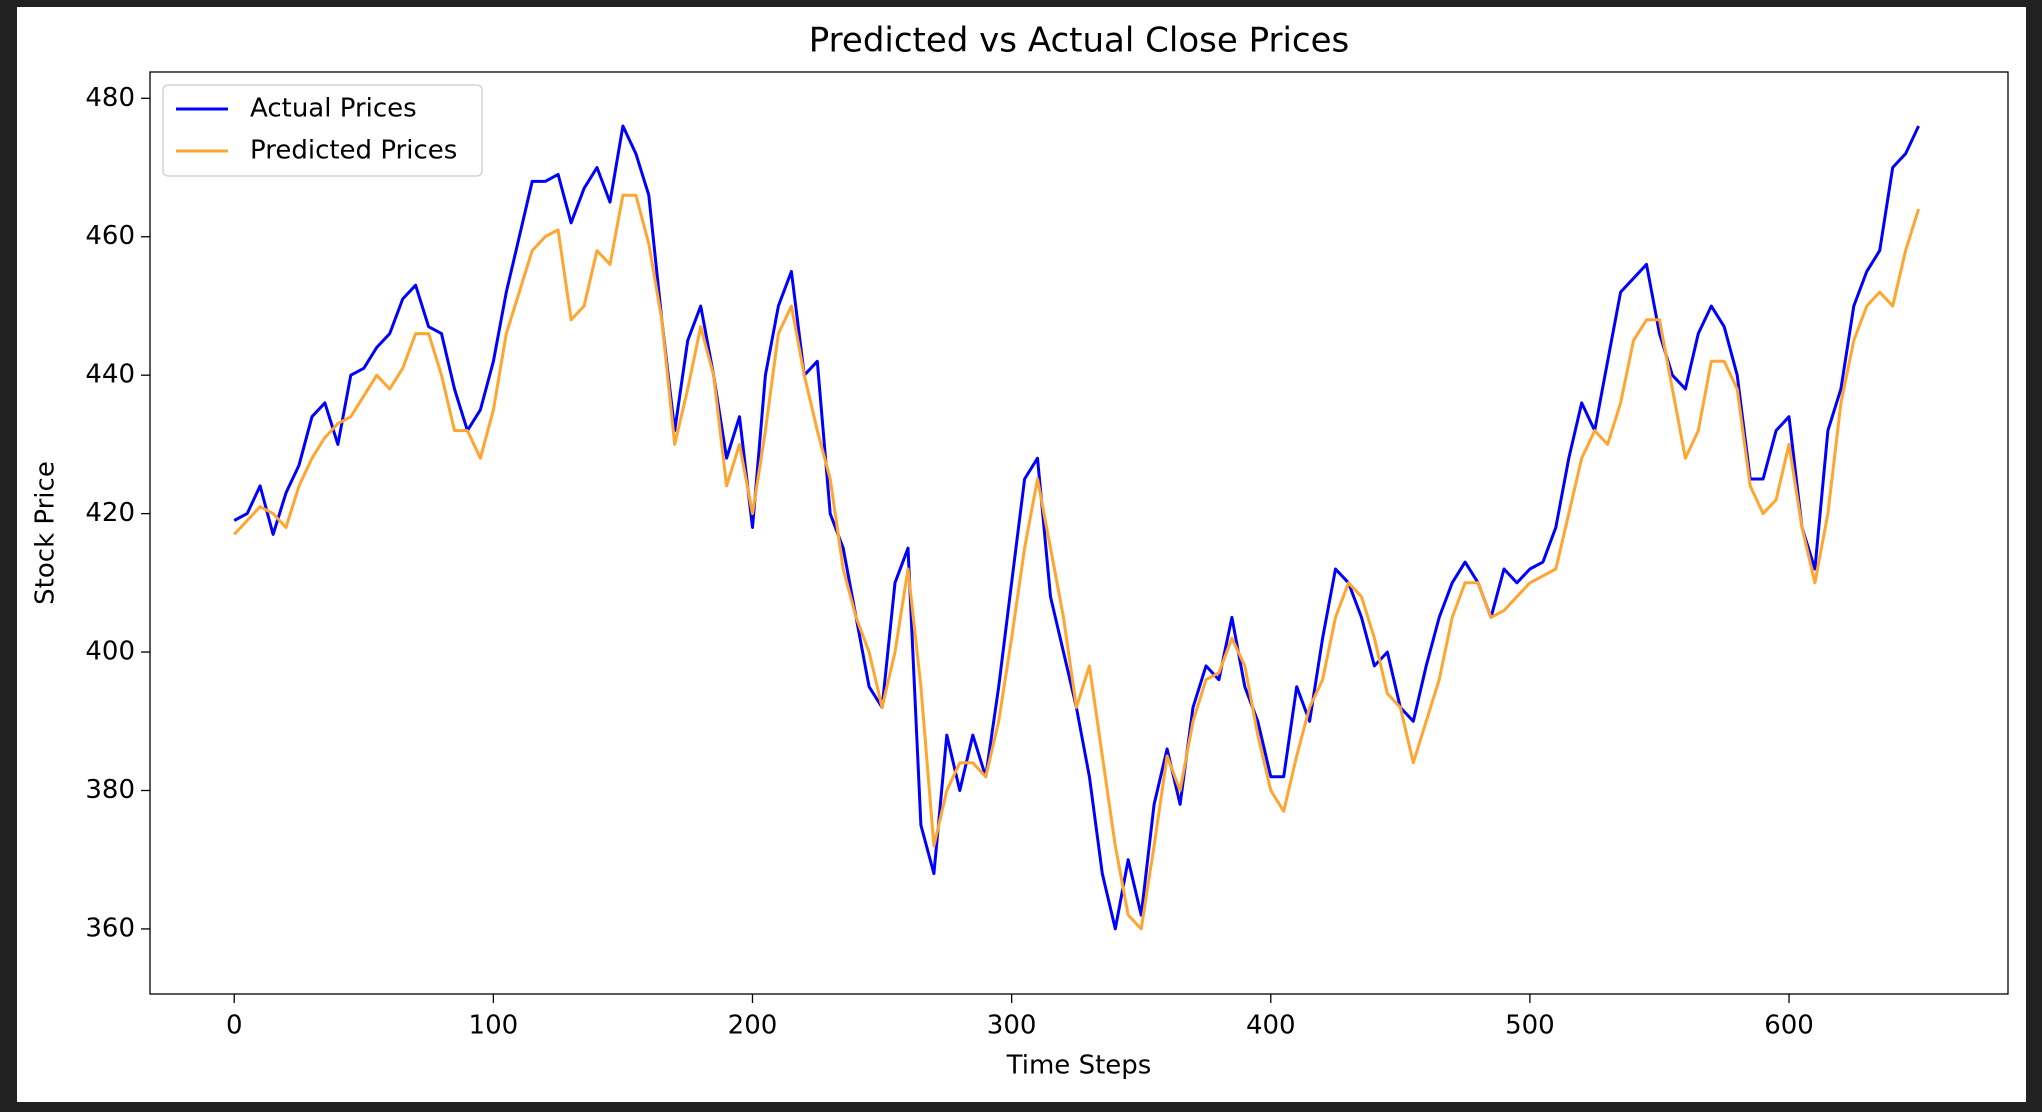 The height and width of the screenshot is (1112, 2042). What do you see at coordinates (110, 652) in the screenshot?
I see `y-tick-label: 400` at bounding box center [110, 652].